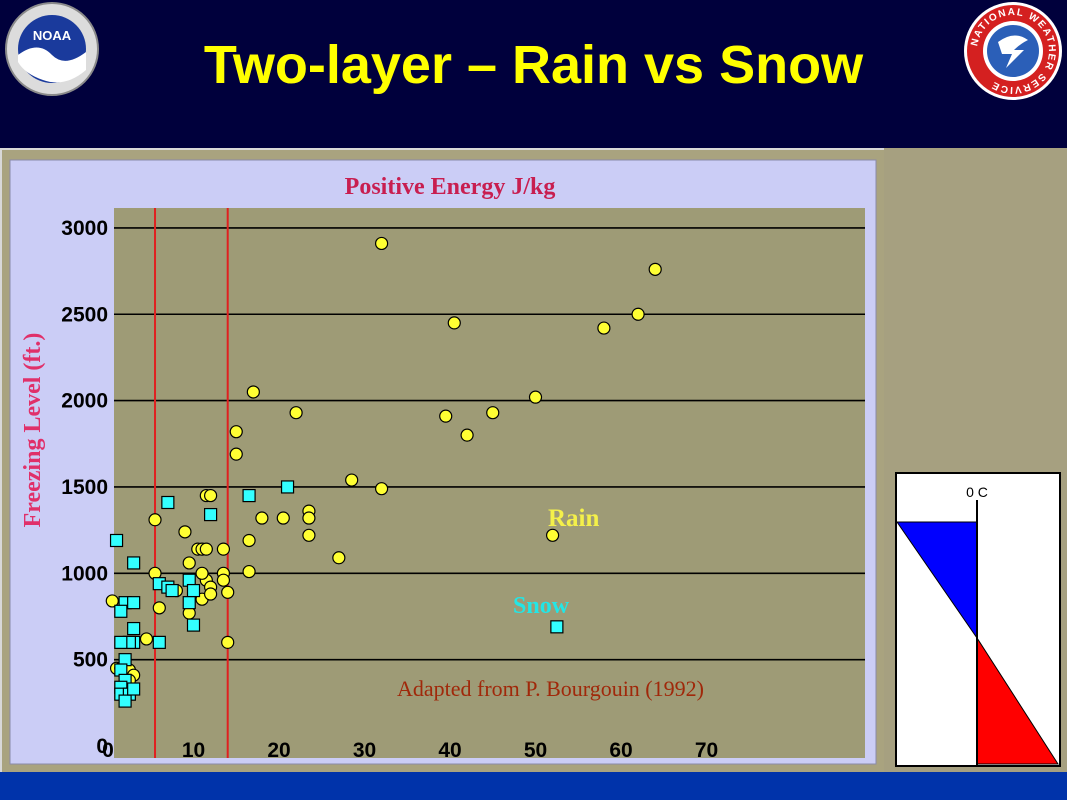  What do you see at coordinates (977, 492) in the screenshot?
I see `zero-c-label: 0 C` at bounding box center [977, 492].